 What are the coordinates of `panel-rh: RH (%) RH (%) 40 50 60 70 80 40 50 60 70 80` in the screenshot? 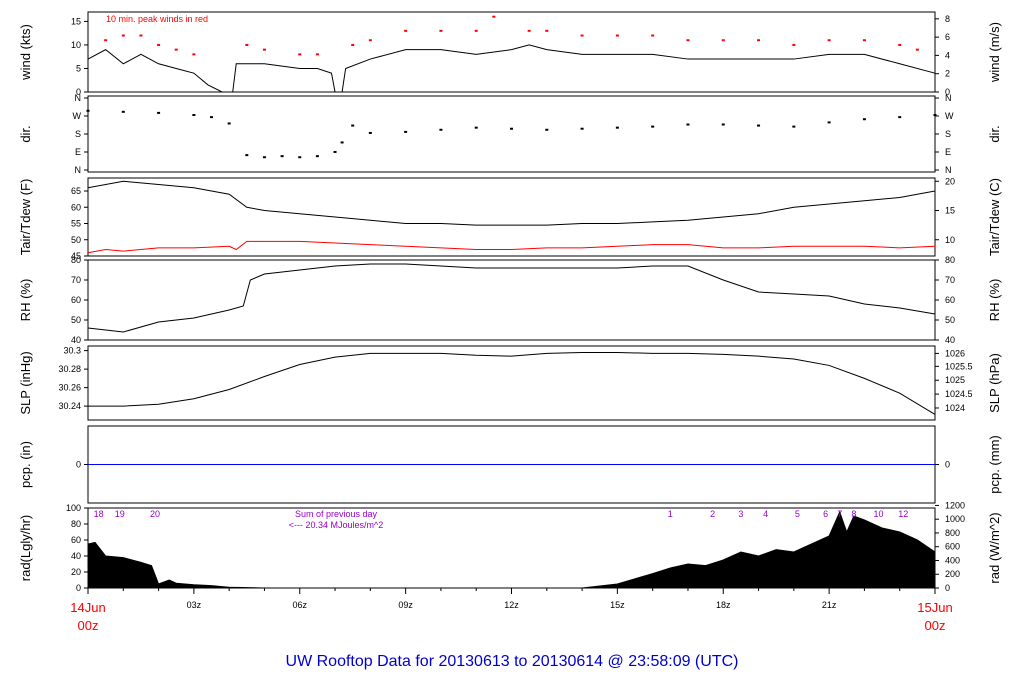 It's located at (510, 300).